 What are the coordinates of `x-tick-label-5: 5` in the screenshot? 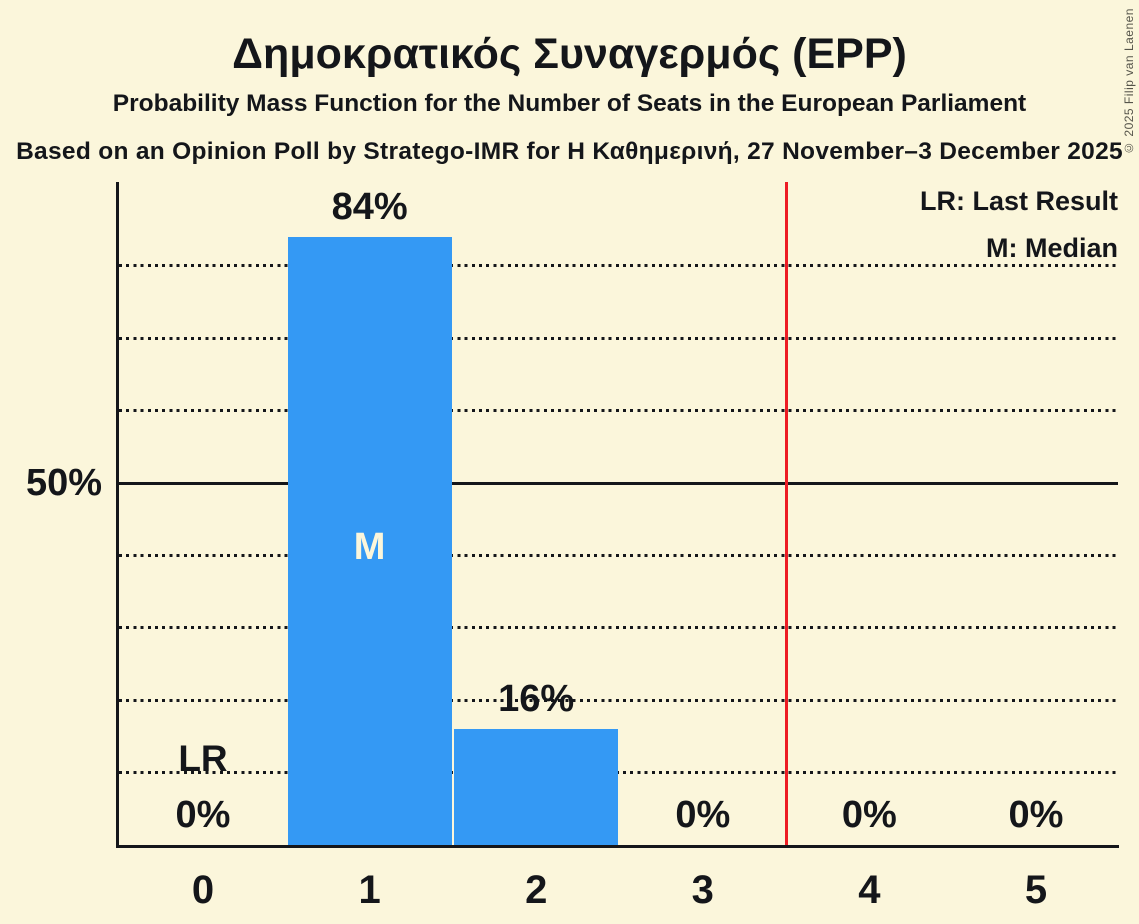 It's located at (1036, 890).